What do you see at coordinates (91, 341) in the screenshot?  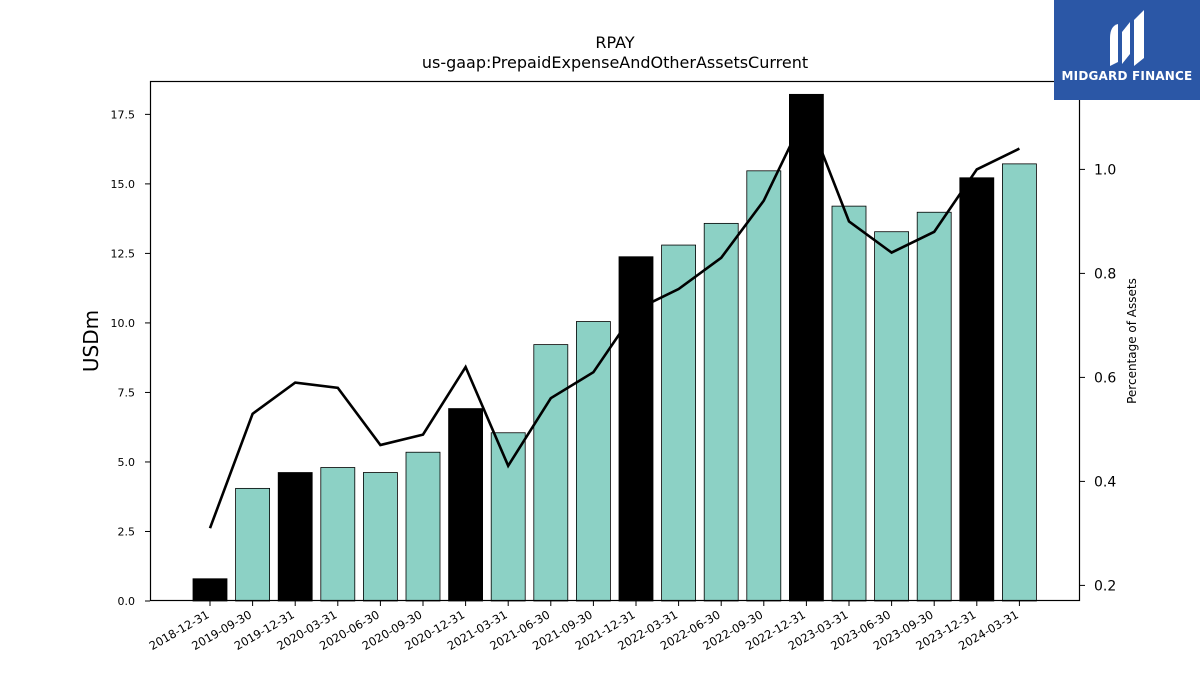 I see `y-axis-label: USDm` at bounding box center [91, 341].